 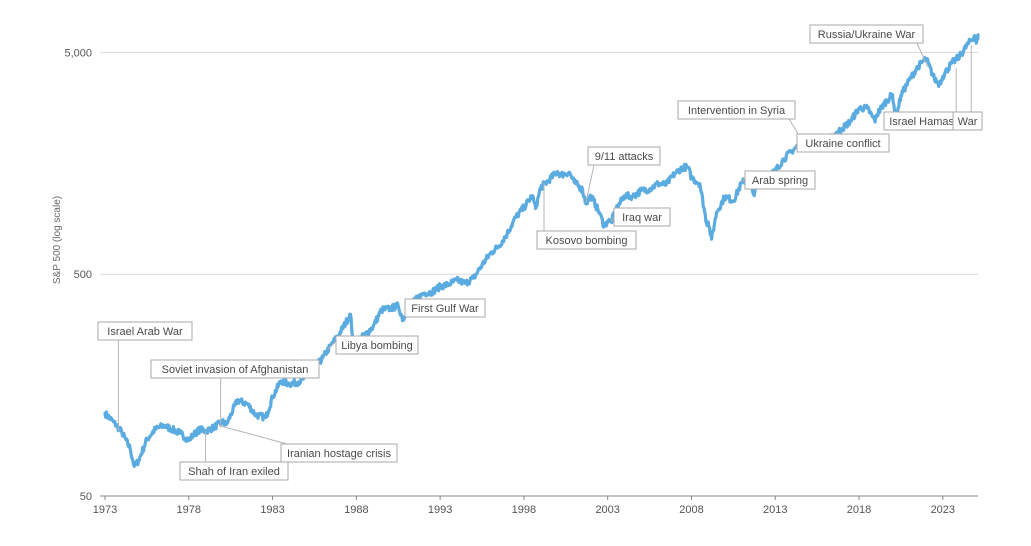 I want to click on x-tick-label: 2013, so click(x=775, y=510).